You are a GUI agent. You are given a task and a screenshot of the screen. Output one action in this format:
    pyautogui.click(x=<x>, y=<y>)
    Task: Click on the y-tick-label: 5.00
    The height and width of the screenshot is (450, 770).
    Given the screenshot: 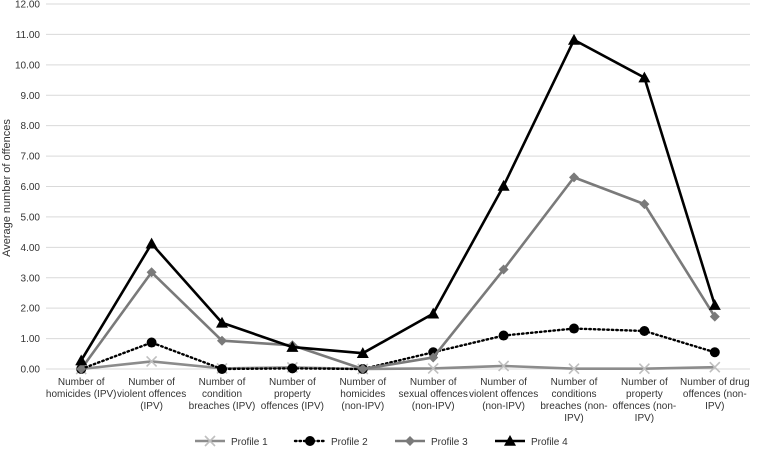 What is the action you would take?
    pyautogui.click(x=31, y=217)
    